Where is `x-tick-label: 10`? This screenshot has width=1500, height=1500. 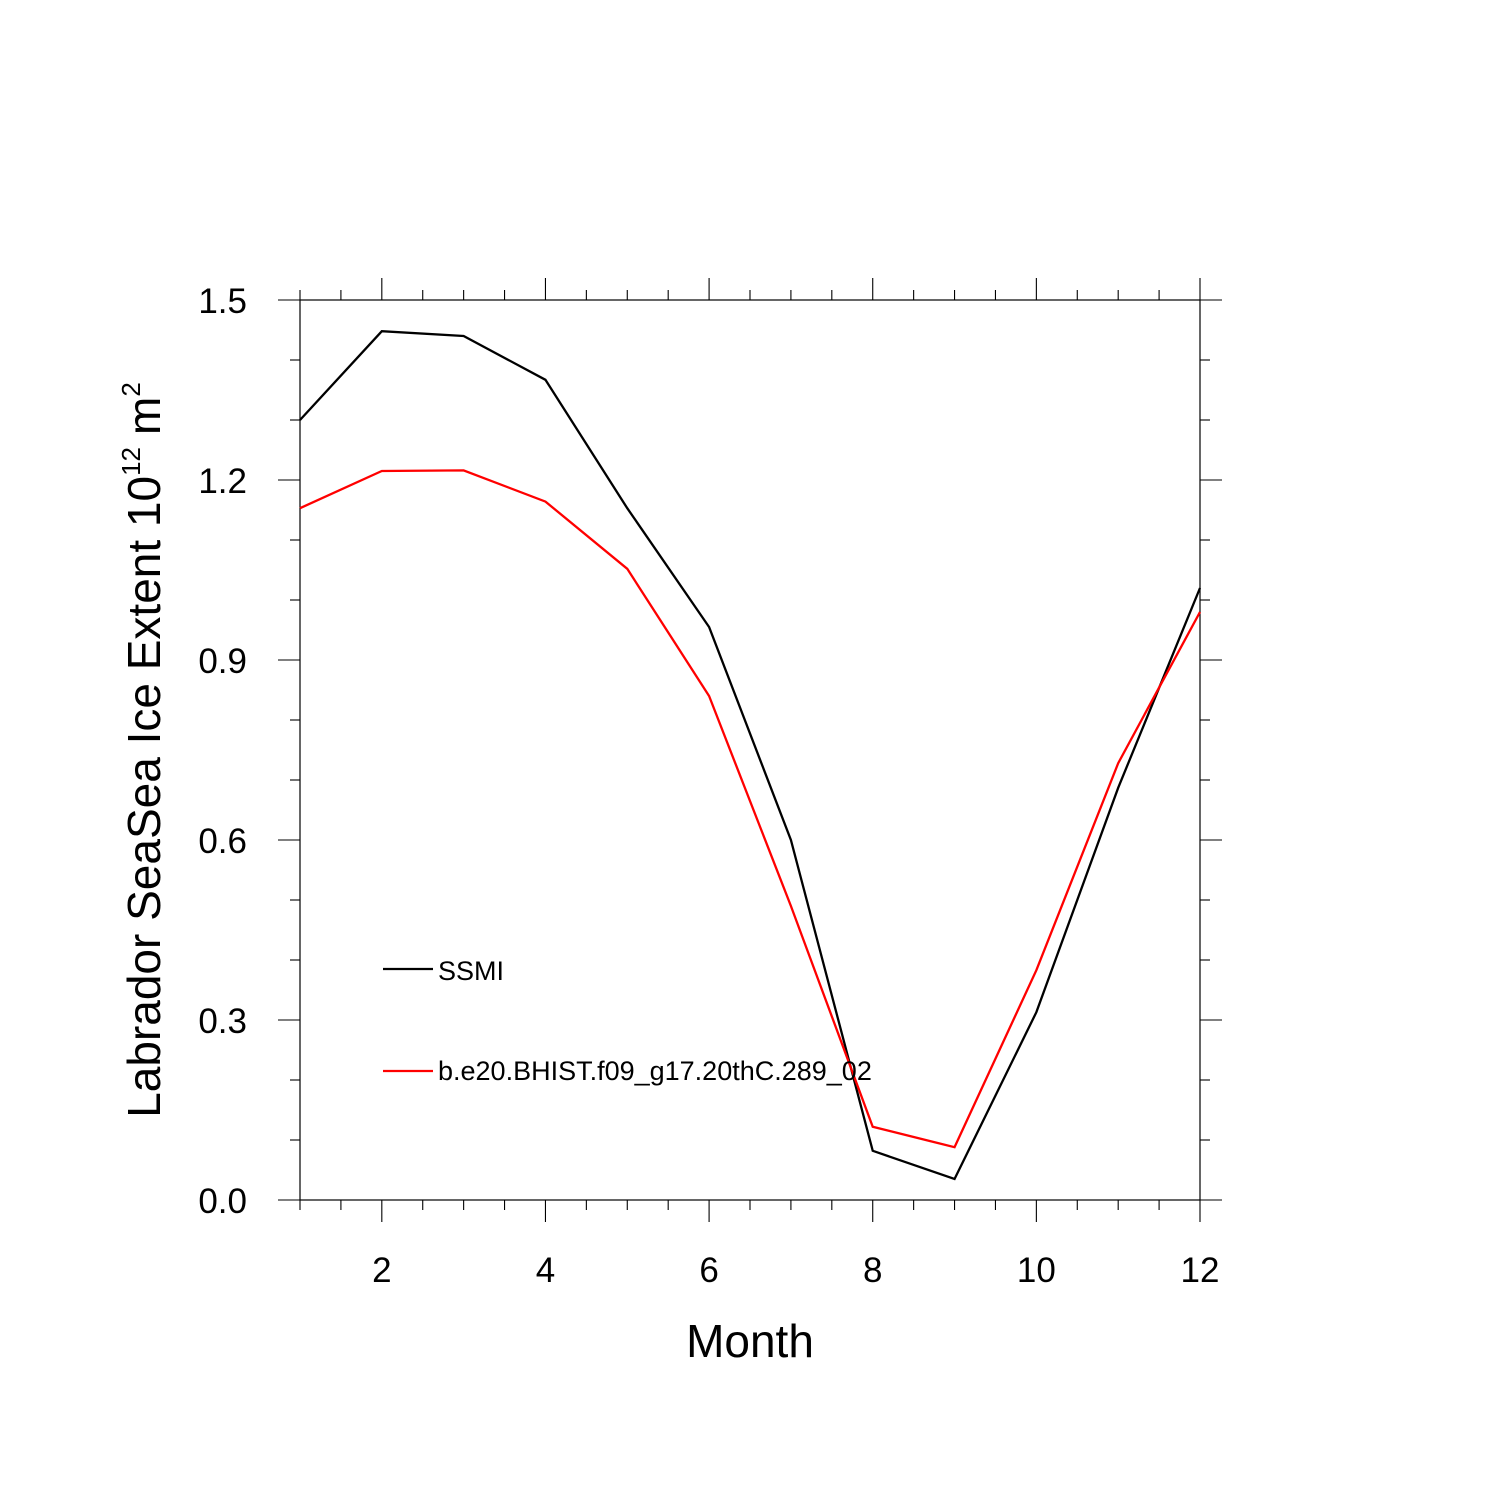
x-tick-label: 10 is located at coordinates (1036, 1270).